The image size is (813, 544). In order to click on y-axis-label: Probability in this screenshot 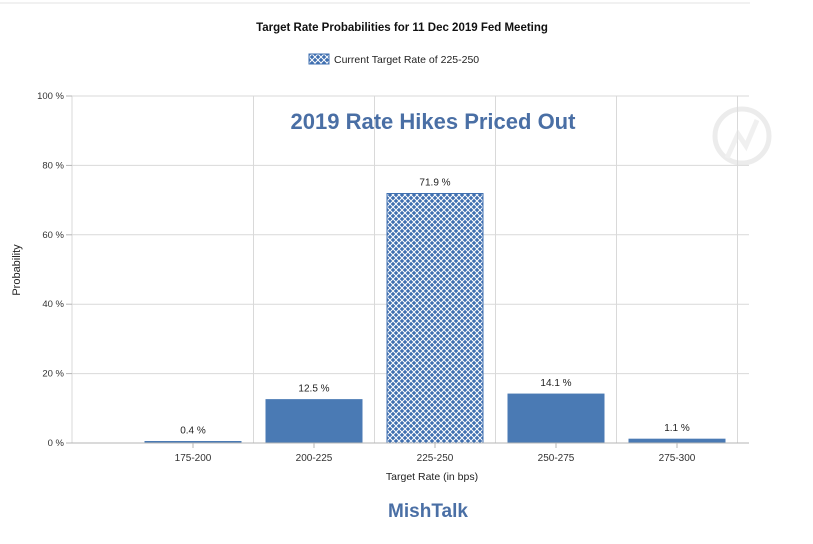, I will do `click(17, 270)`.